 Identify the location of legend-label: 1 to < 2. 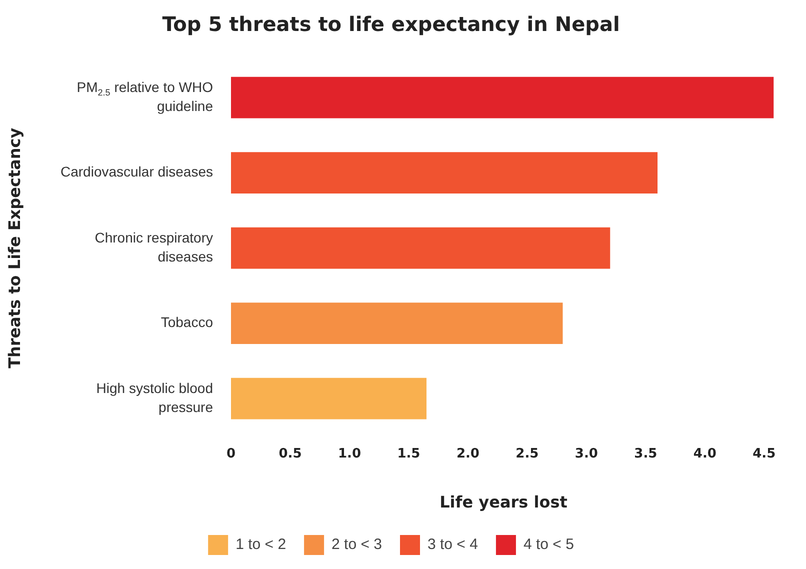
(261, 545).